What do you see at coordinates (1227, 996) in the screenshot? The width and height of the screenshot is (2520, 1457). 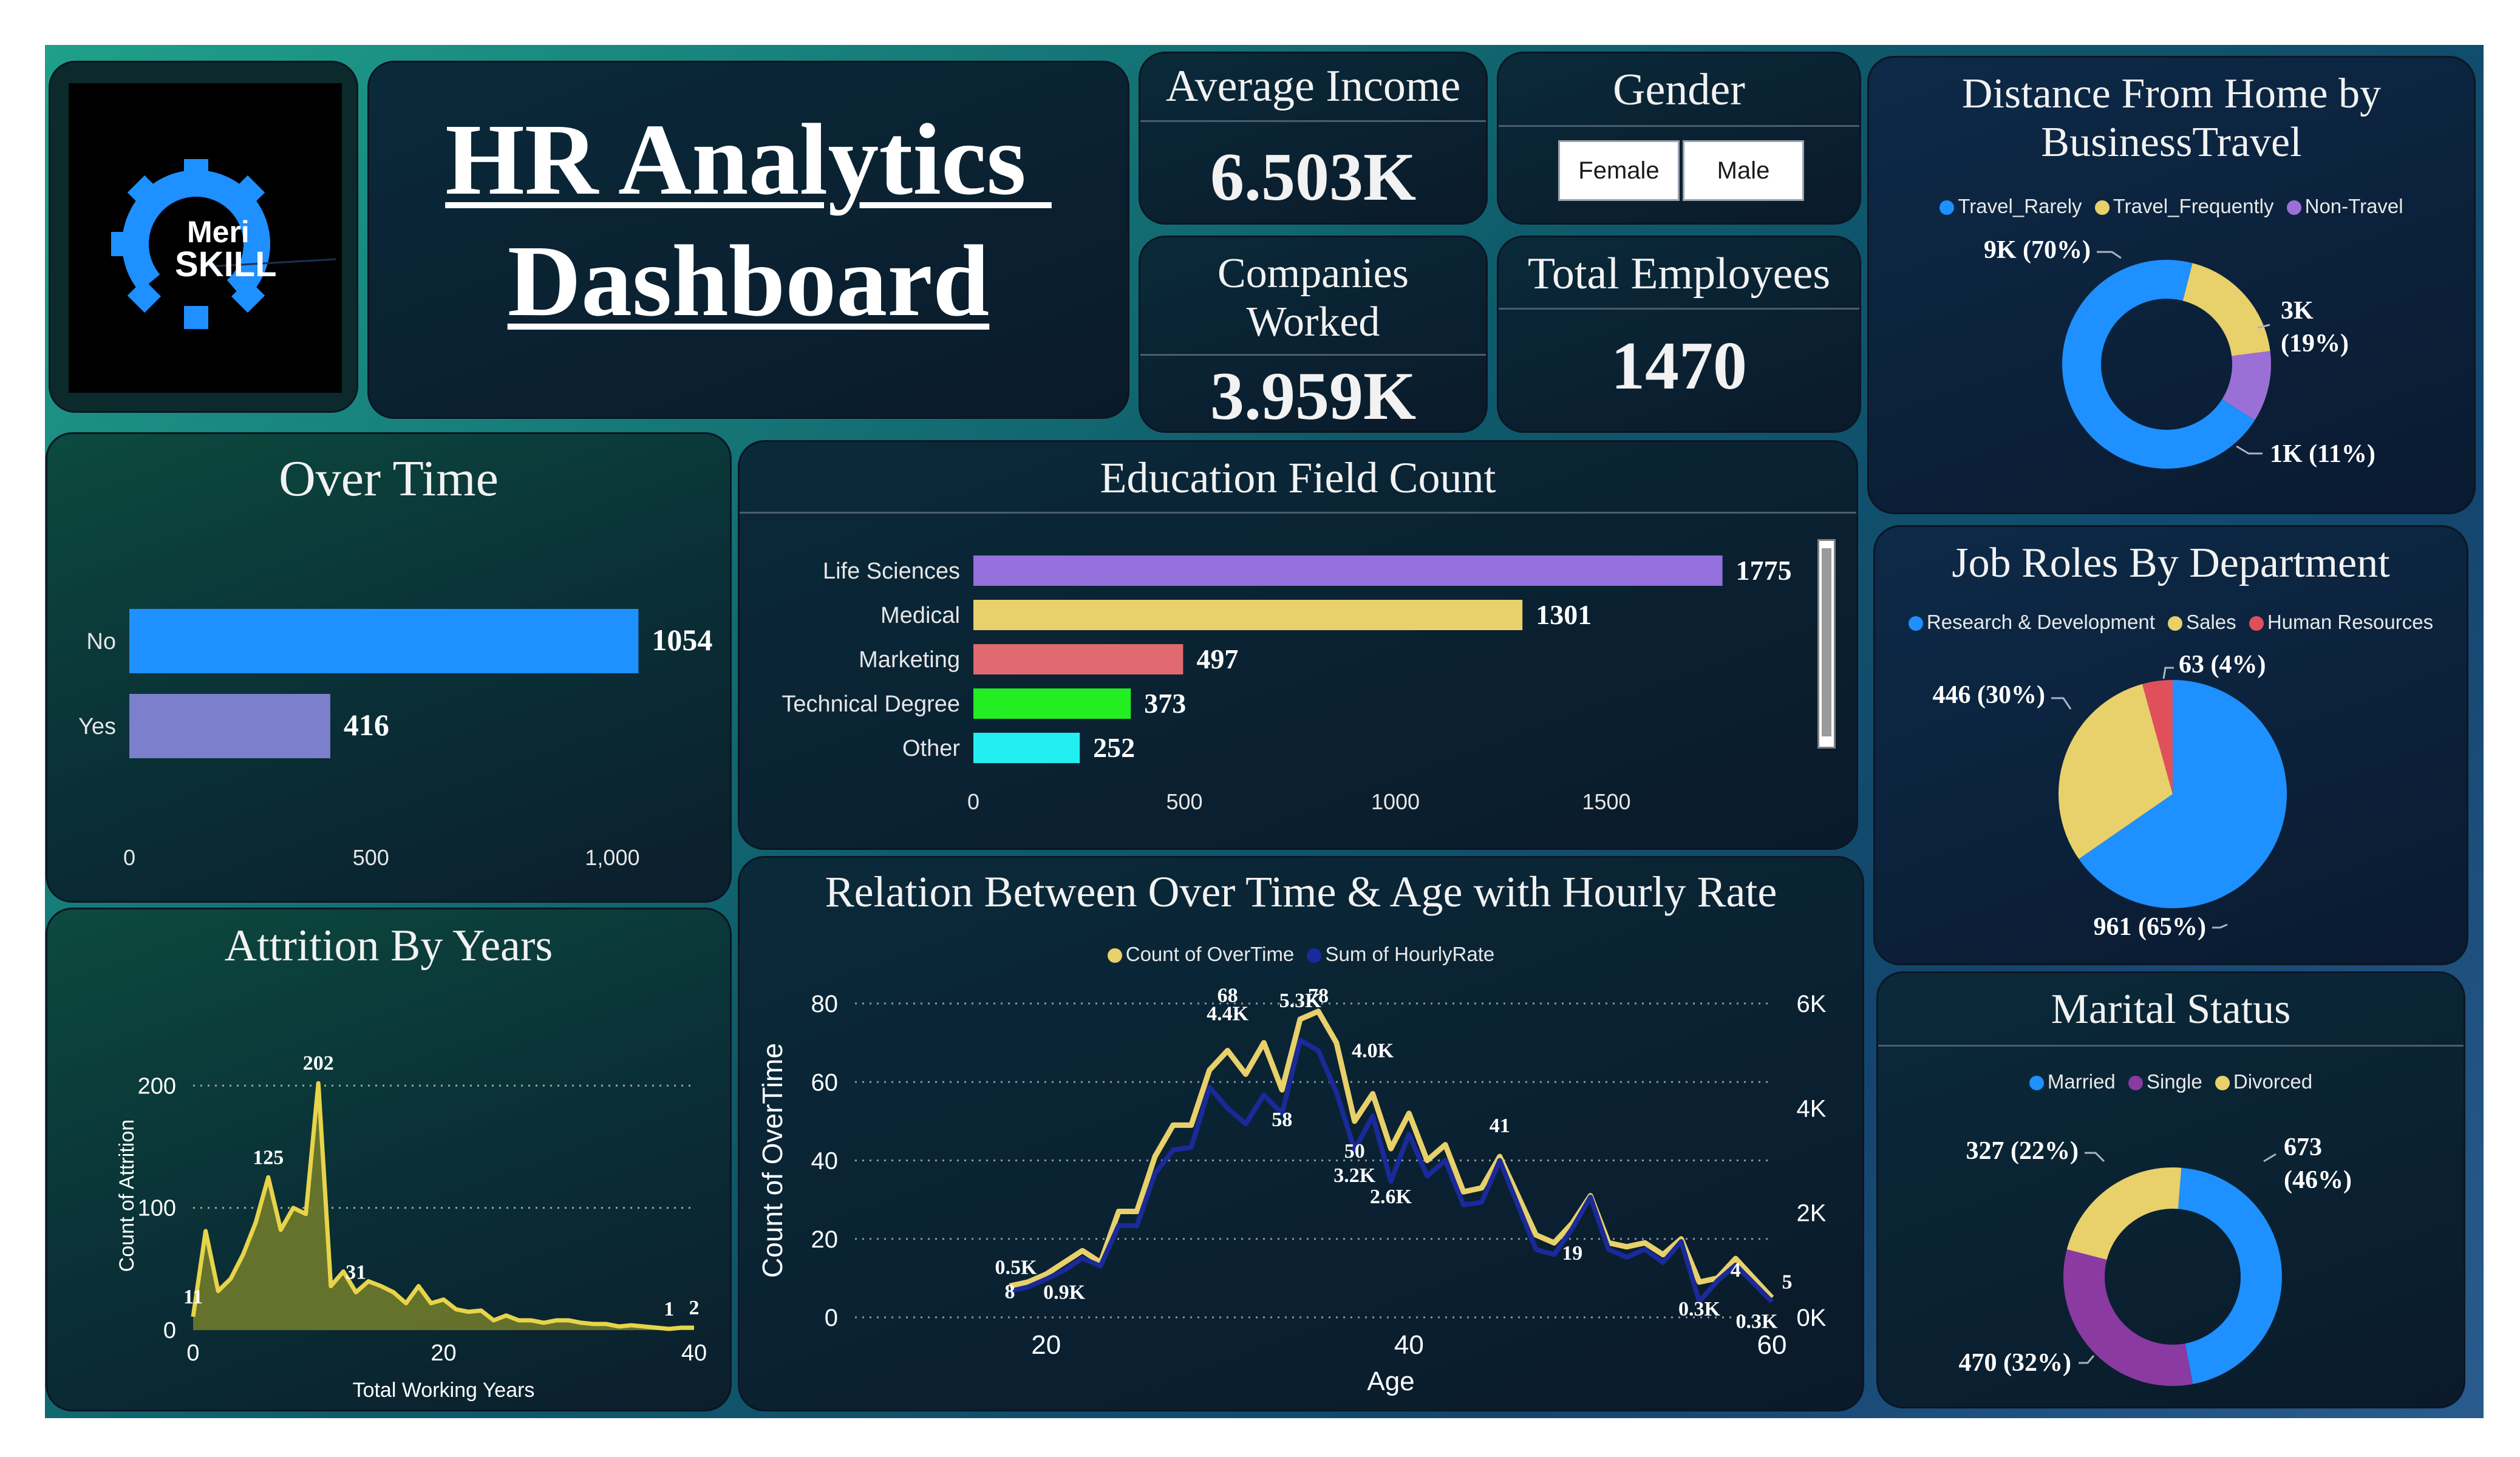 I see `data-label: 68` at bounding box center [1227, 996].